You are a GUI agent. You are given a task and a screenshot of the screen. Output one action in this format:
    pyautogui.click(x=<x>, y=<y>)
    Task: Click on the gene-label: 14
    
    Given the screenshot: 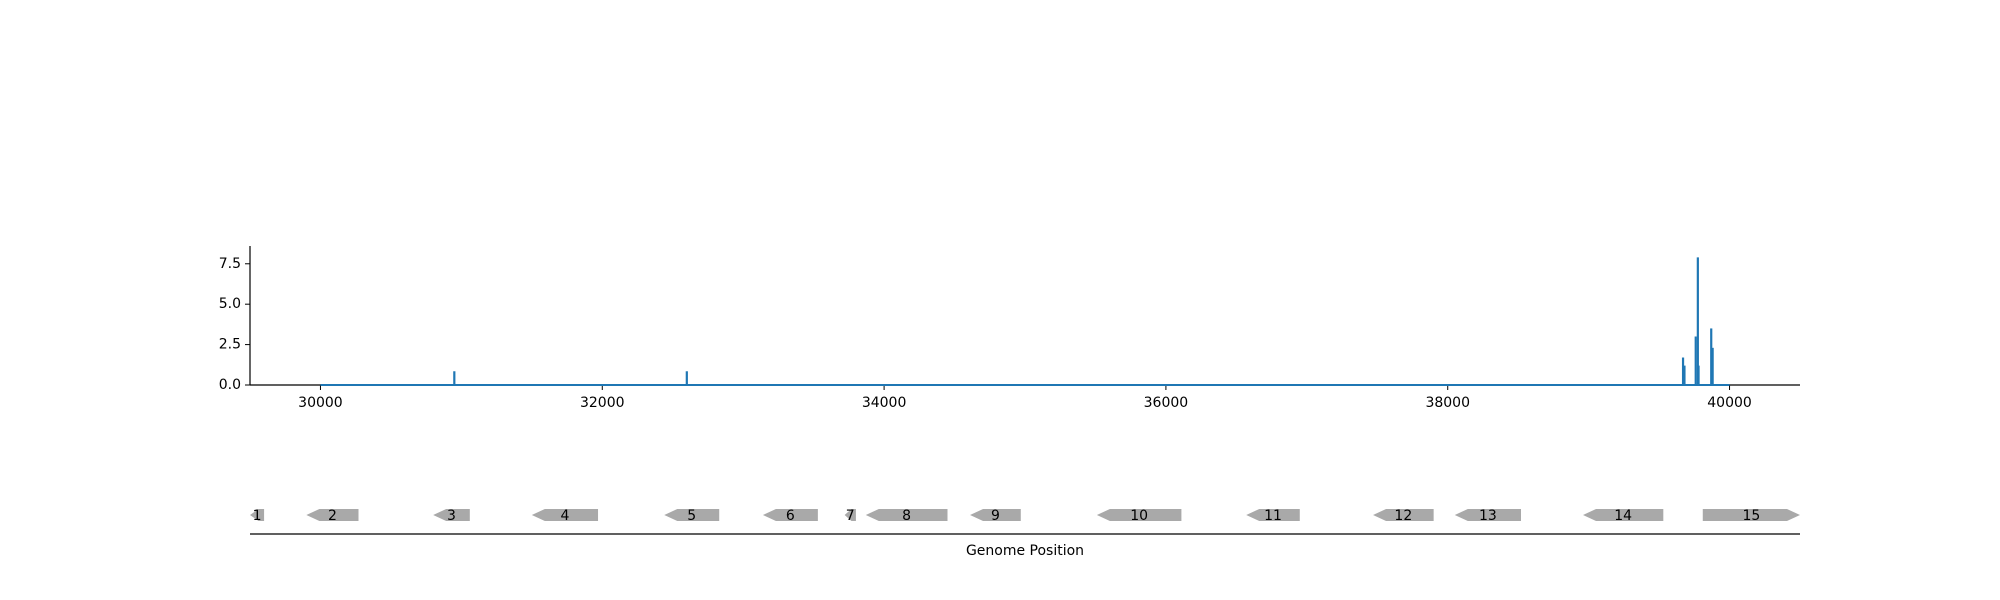 What is the action you would take?
    pyautogui.click(x=1623, y=516)
    